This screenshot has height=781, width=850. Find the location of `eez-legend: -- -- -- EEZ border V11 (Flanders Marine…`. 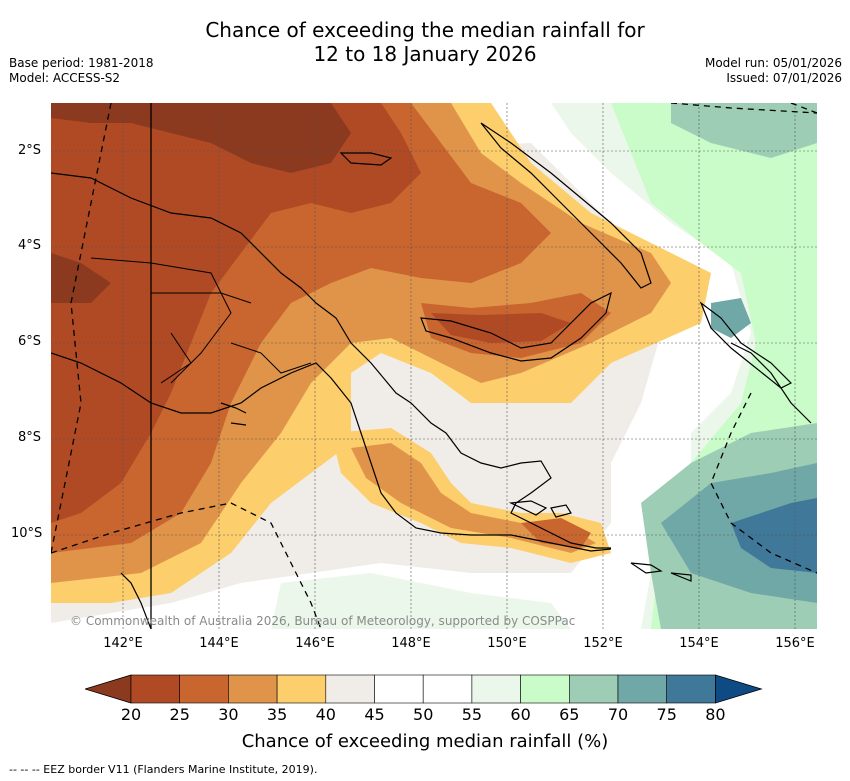

eez-legend: -- -- -- EEZ border V11 (Flanders Marine… is located at coordinates (163, 769).